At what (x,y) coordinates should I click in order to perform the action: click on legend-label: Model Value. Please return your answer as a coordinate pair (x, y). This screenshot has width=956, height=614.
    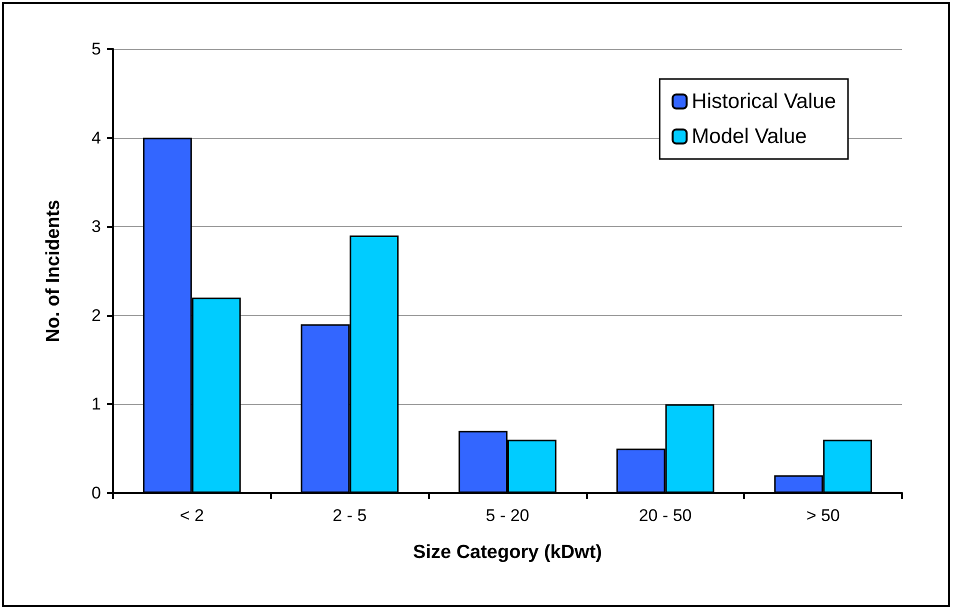
    Looking at the image, I should click on (749, 136).